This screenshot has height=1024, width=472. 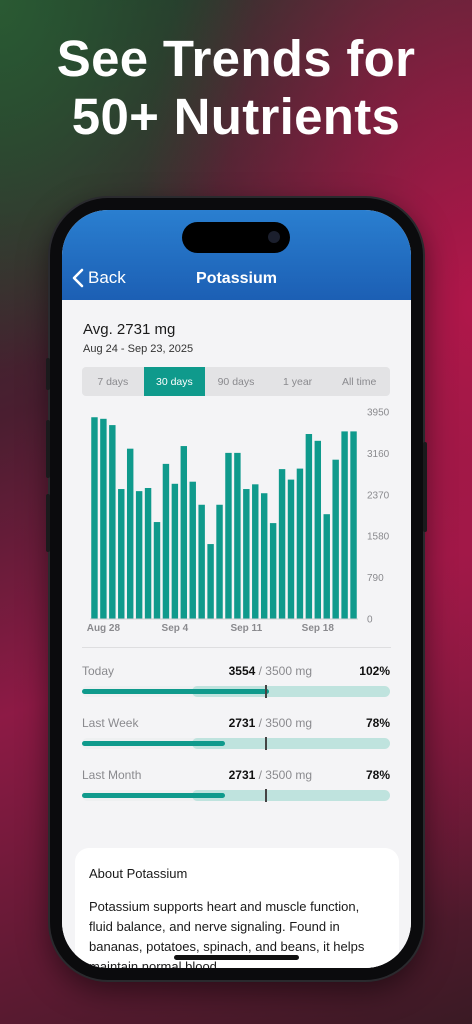 I want to click on y-tick-label: 3950, so click(x=378, y=413).